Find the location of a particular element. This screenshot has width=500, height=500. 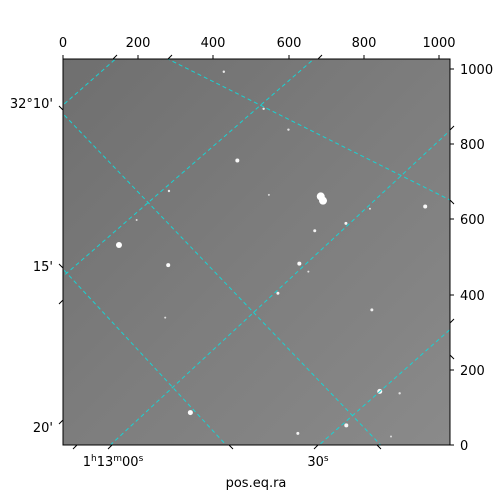

top-tick-label: 400 is located at coordinates (213, 43).